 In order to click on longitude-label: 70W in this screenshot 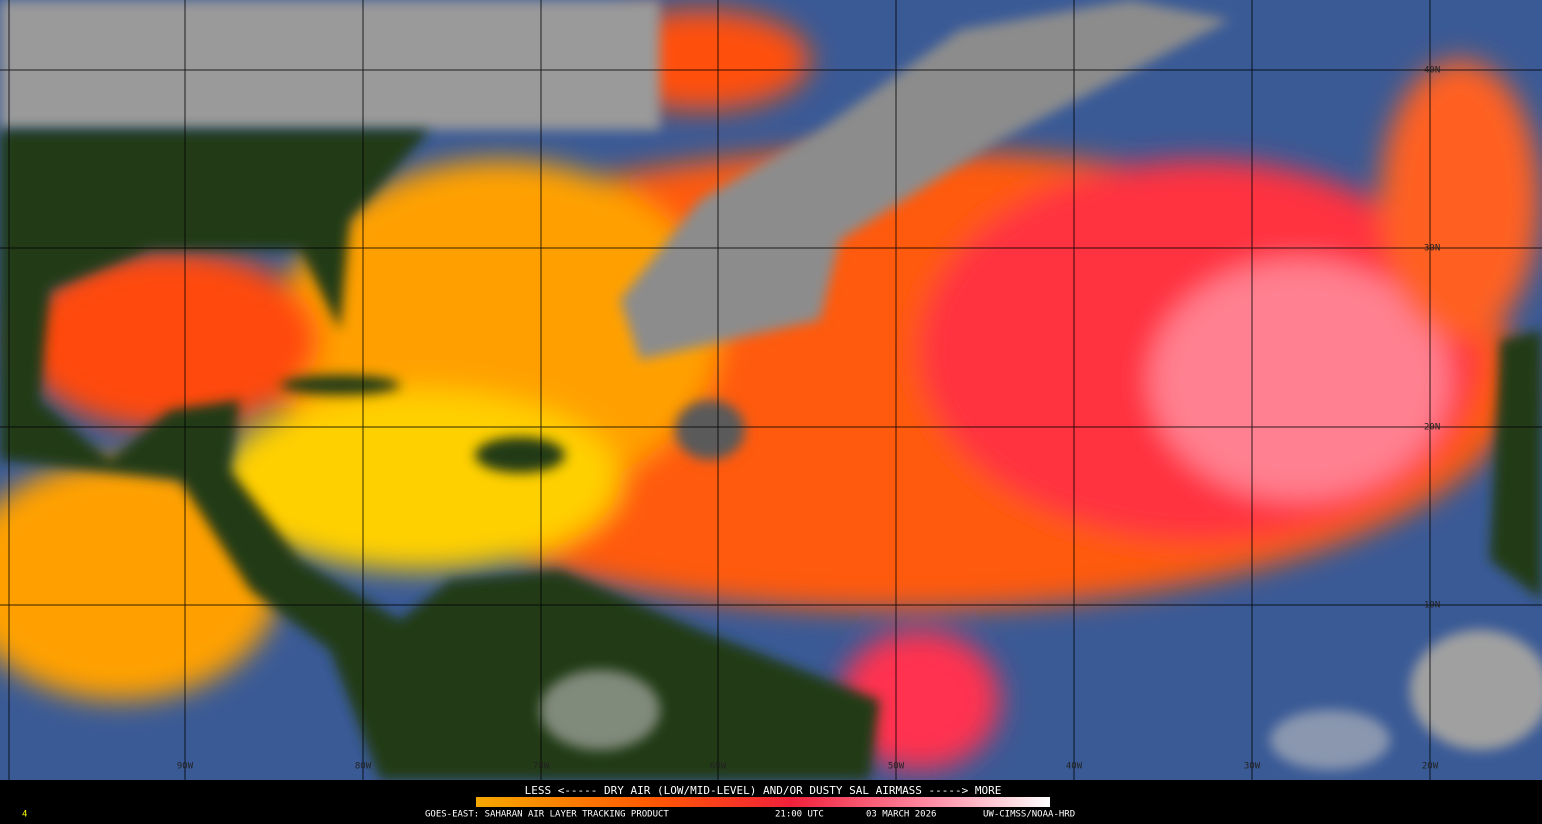, I will do `click(541, 767)`.